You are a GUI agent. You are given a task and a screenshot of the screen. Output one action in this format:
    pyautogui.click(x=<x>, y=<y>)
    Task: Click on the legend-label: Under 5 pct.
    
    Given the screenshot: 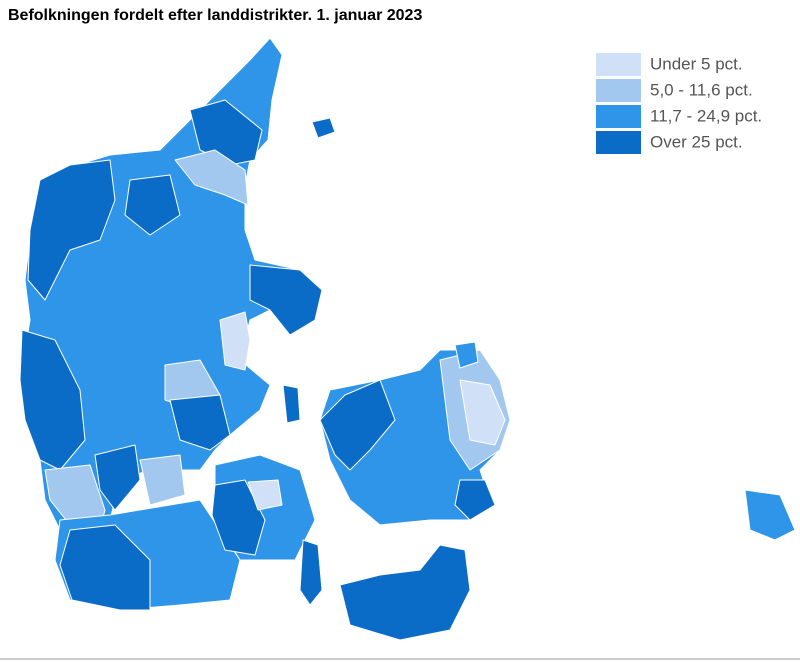 What is the action you would take?
    pyautogui.click(x=696, y=63)
    